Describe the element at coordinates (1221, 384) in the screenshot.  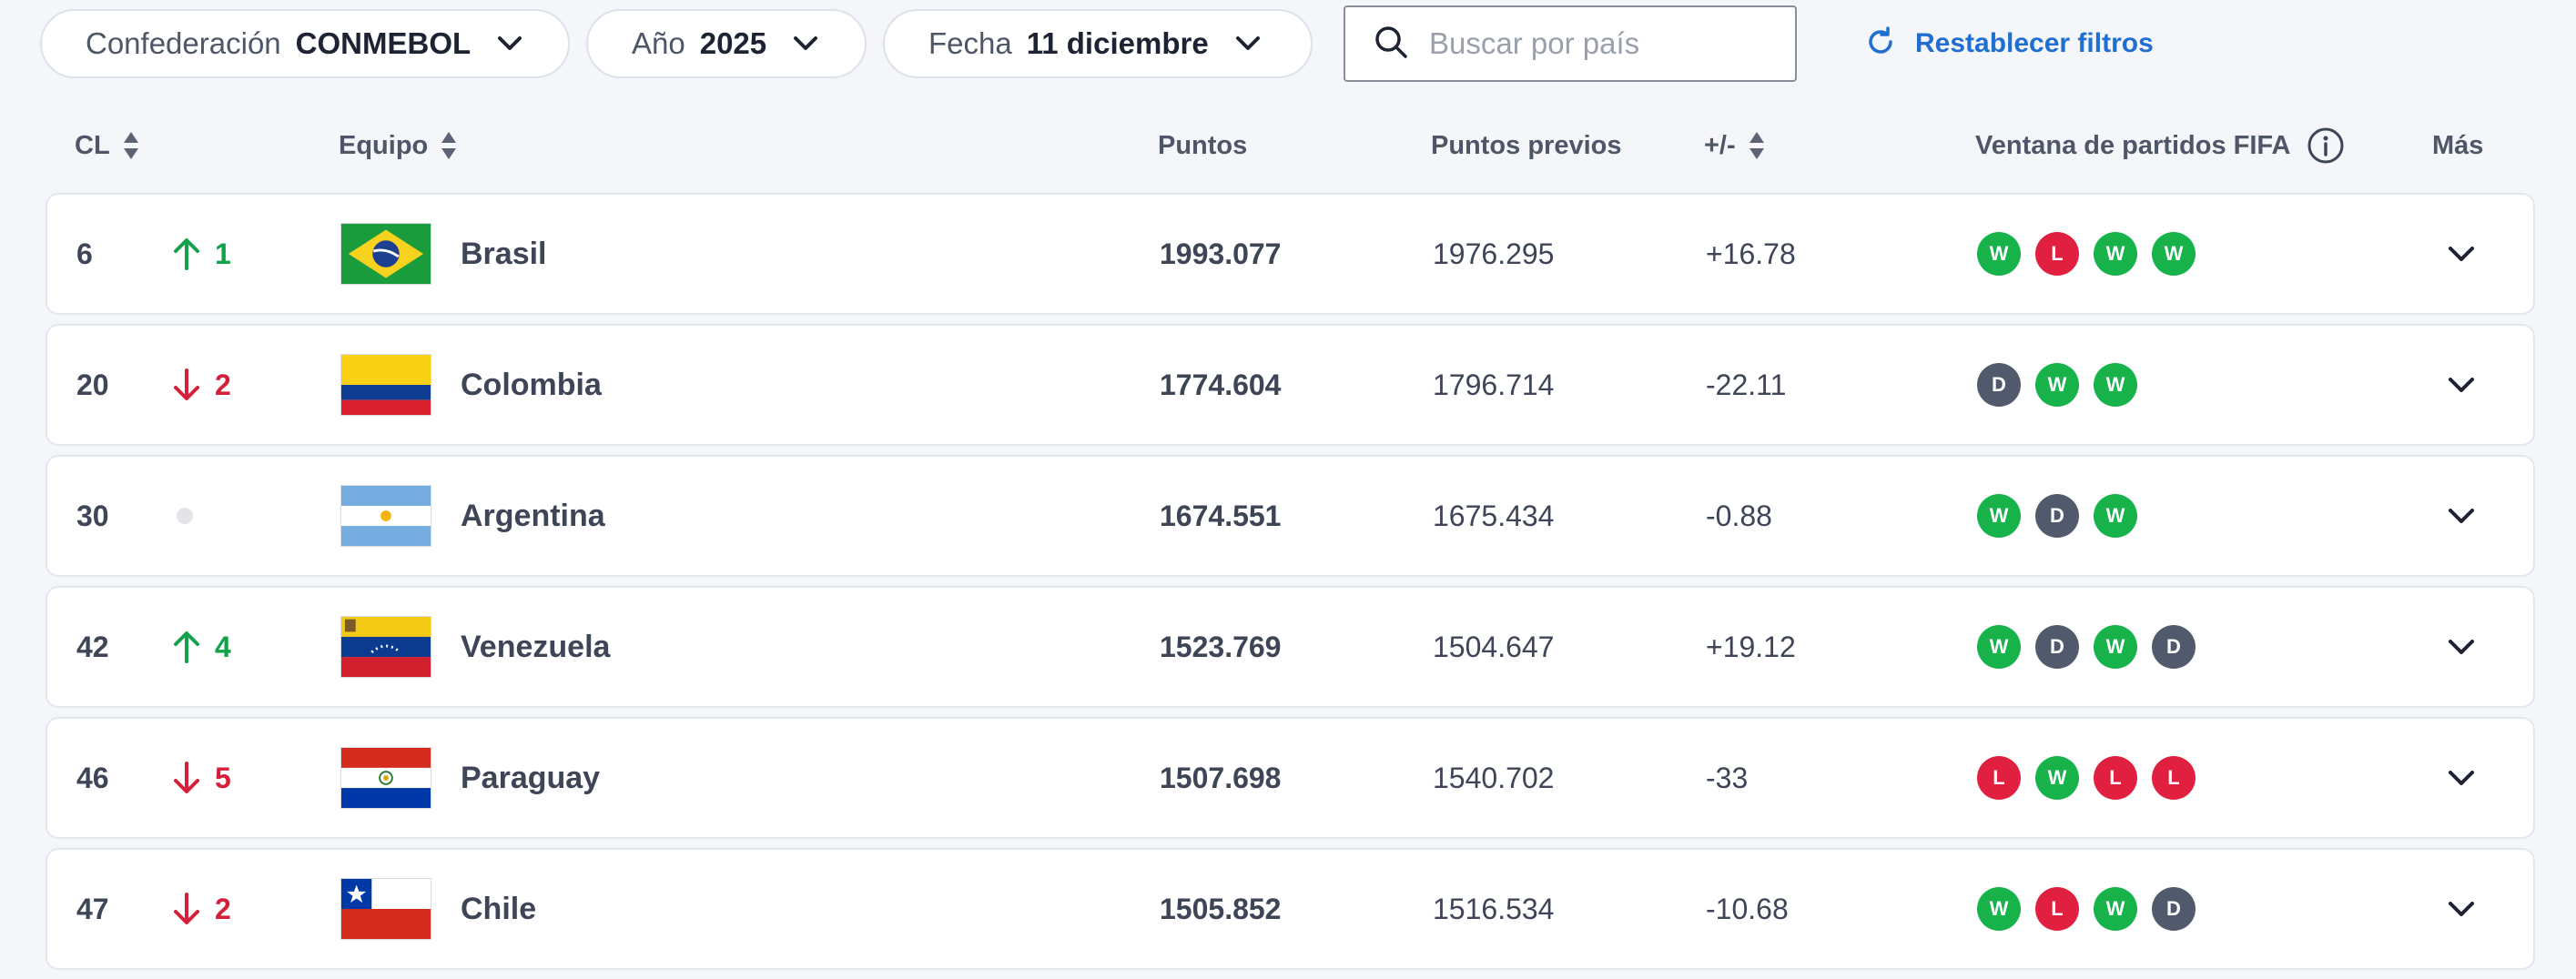
I see `points: 1774.604` at that location.